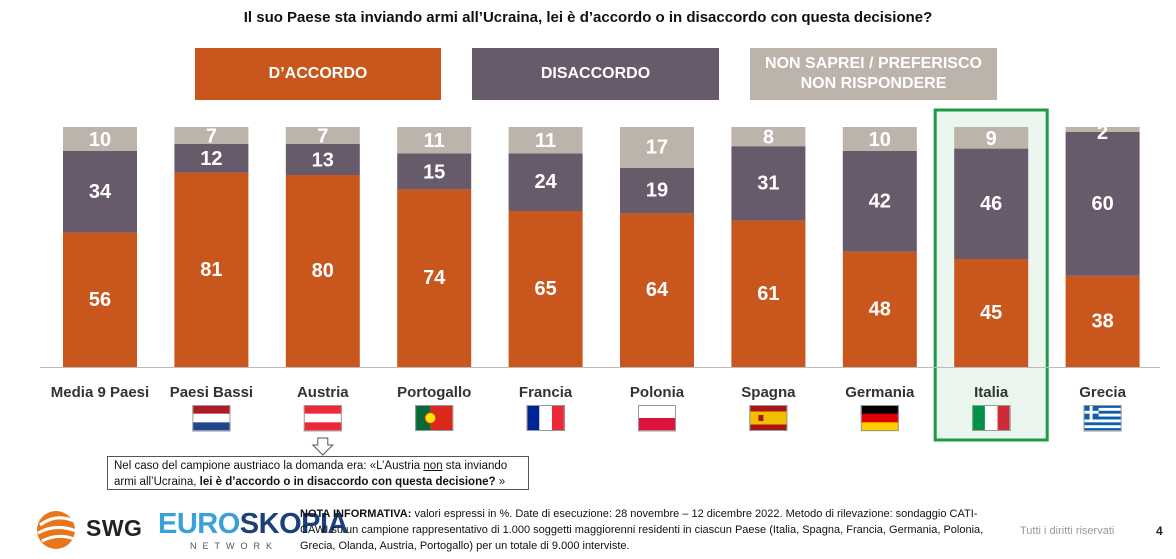 This screenshot has height=559, width=1176. I want to click on data-label: 19, so click(657, 191).